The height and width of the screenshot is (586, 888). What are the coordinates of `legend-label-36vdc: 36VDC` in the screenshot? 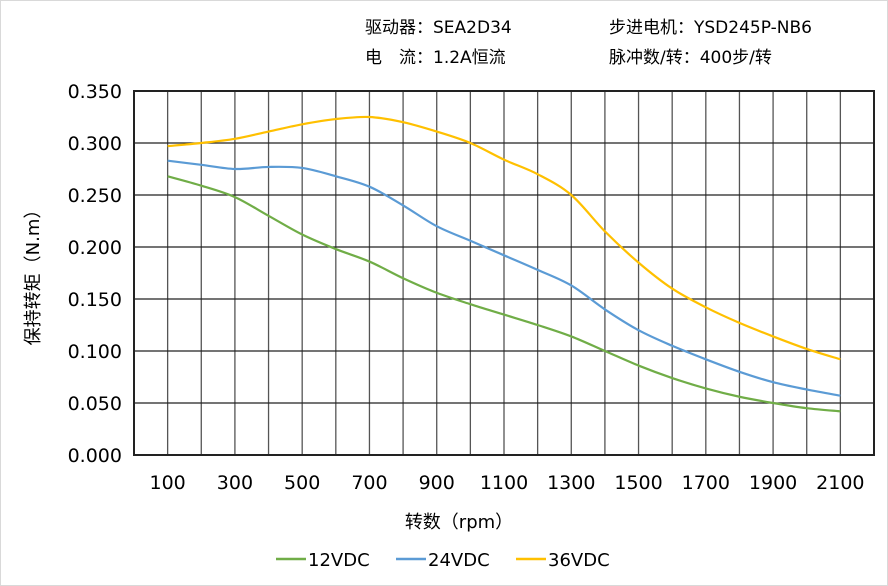 It's located at (579, 560).